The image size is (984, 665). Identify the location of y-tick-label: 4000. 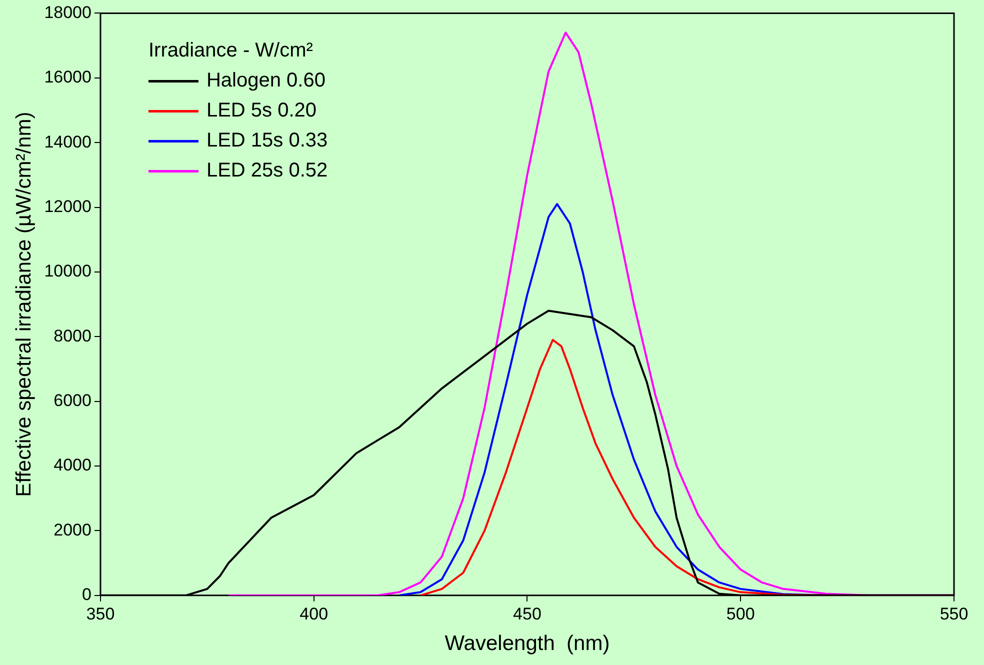
(73, 465).